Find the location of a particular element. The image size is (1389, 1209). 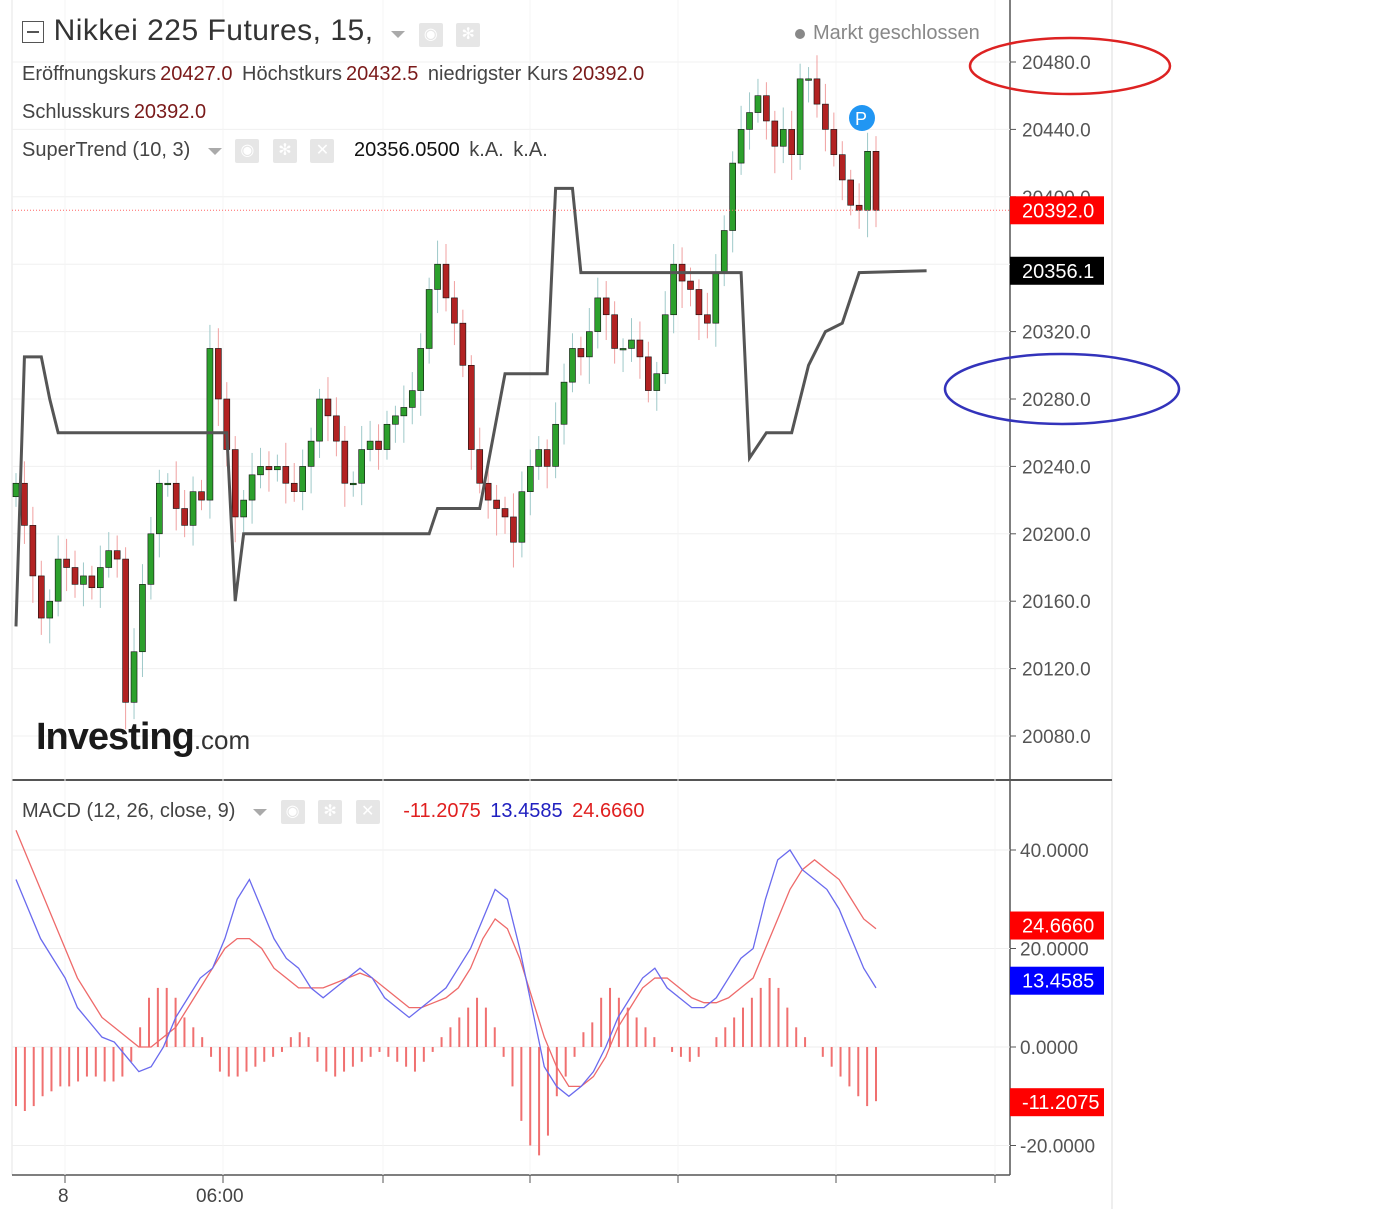

p-marker-text: P is located at coordinates (861, 119).